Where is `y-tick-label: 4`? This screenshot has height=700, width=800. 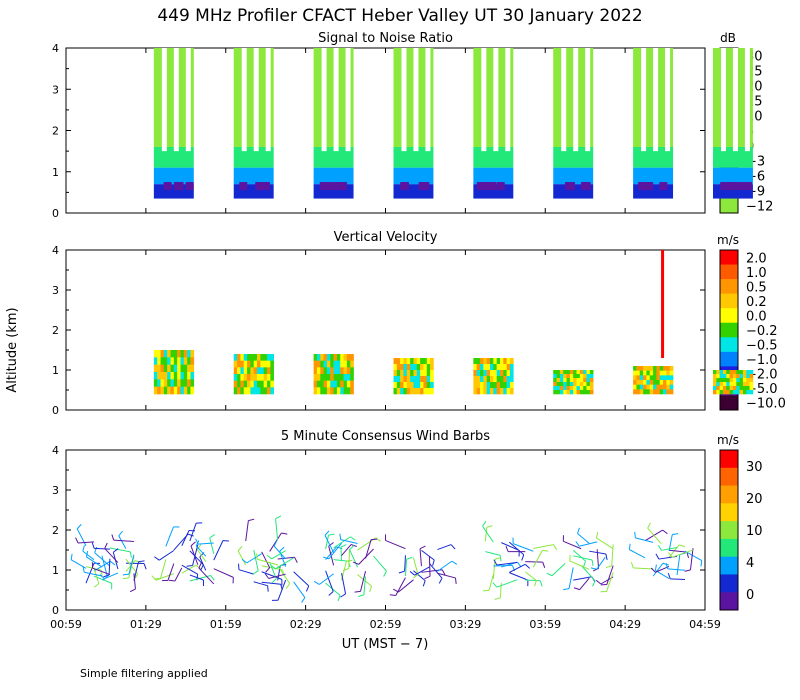
y-tick-label: 4 is located at coordinates (55, 48).